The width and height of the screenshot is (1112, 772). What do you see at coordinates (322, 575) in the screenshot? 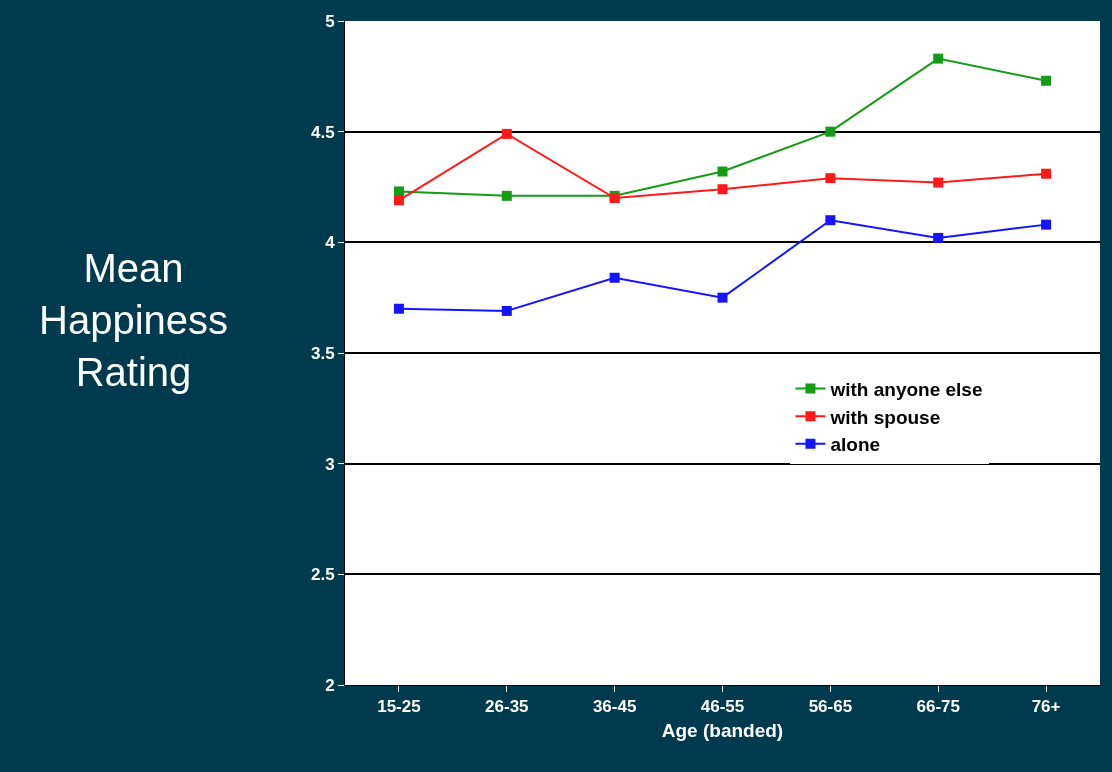
I see `y-tick-label: 2.5` at bounding box center [322, 575].